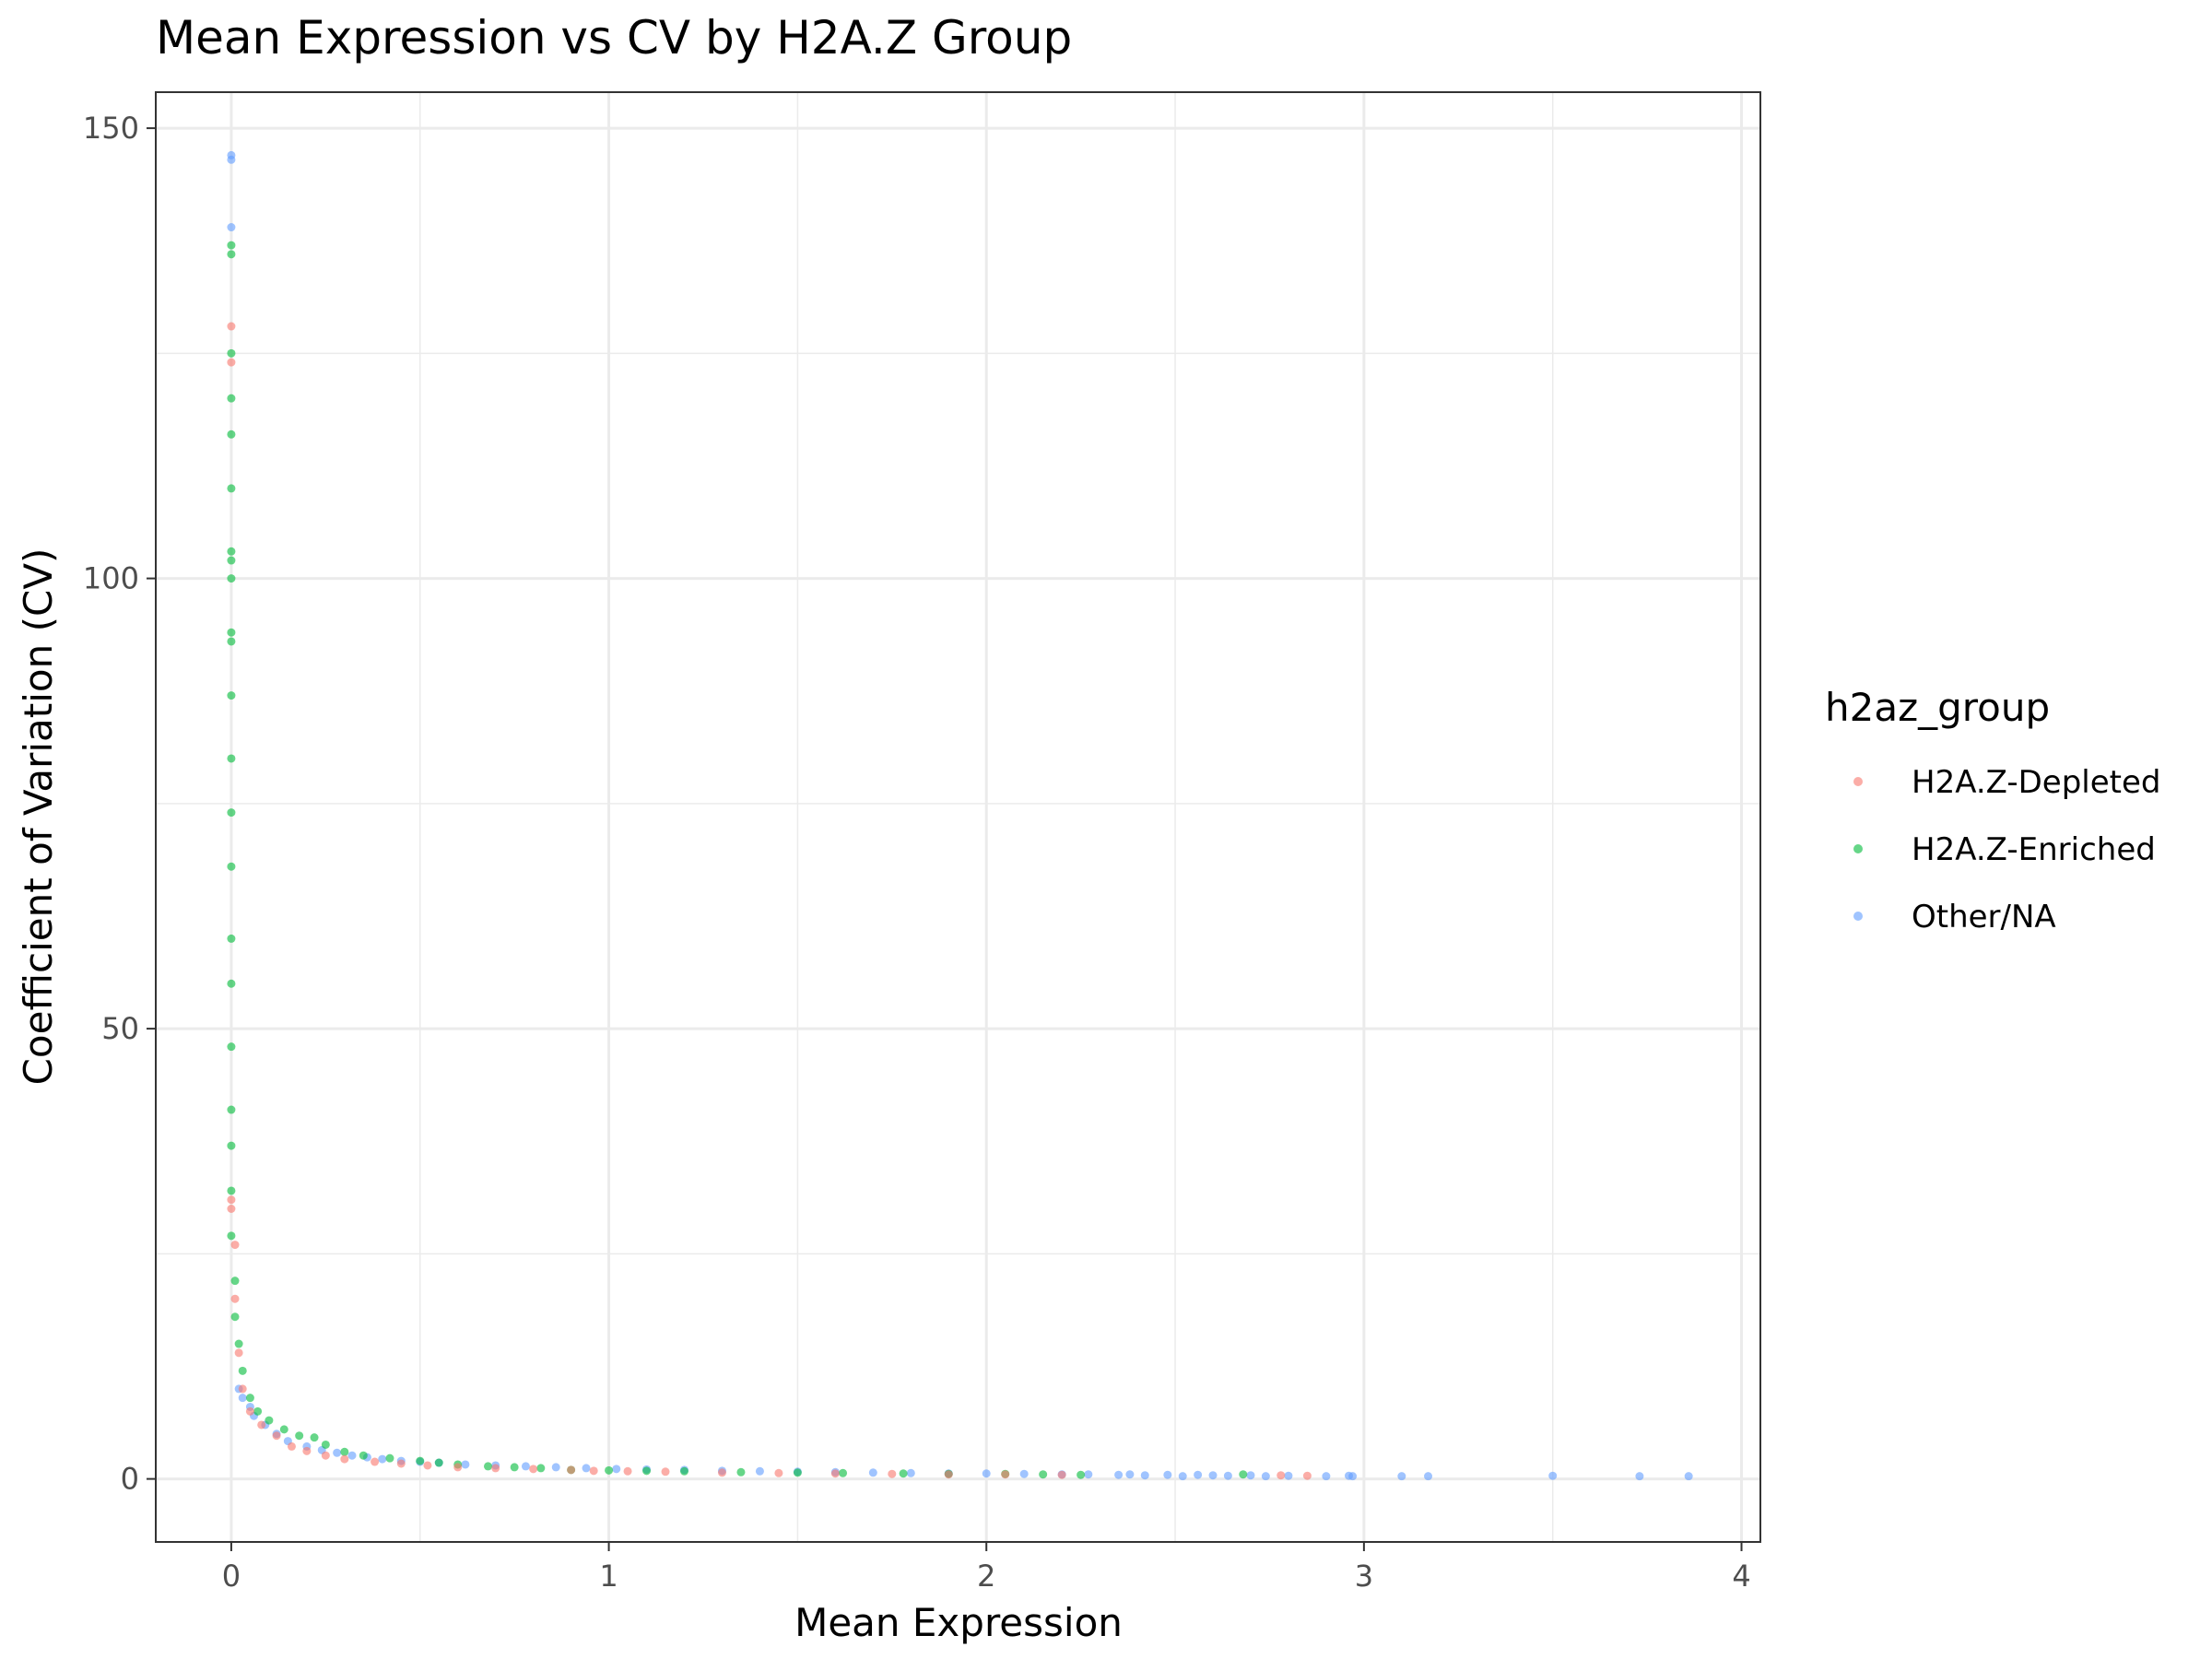 This screenshot has width=2212, height=1659. What do you see at coordinates (1937, 707) in the screenshot?
I see `legend-title: h2az_group` at bounding box center [1937, 707].